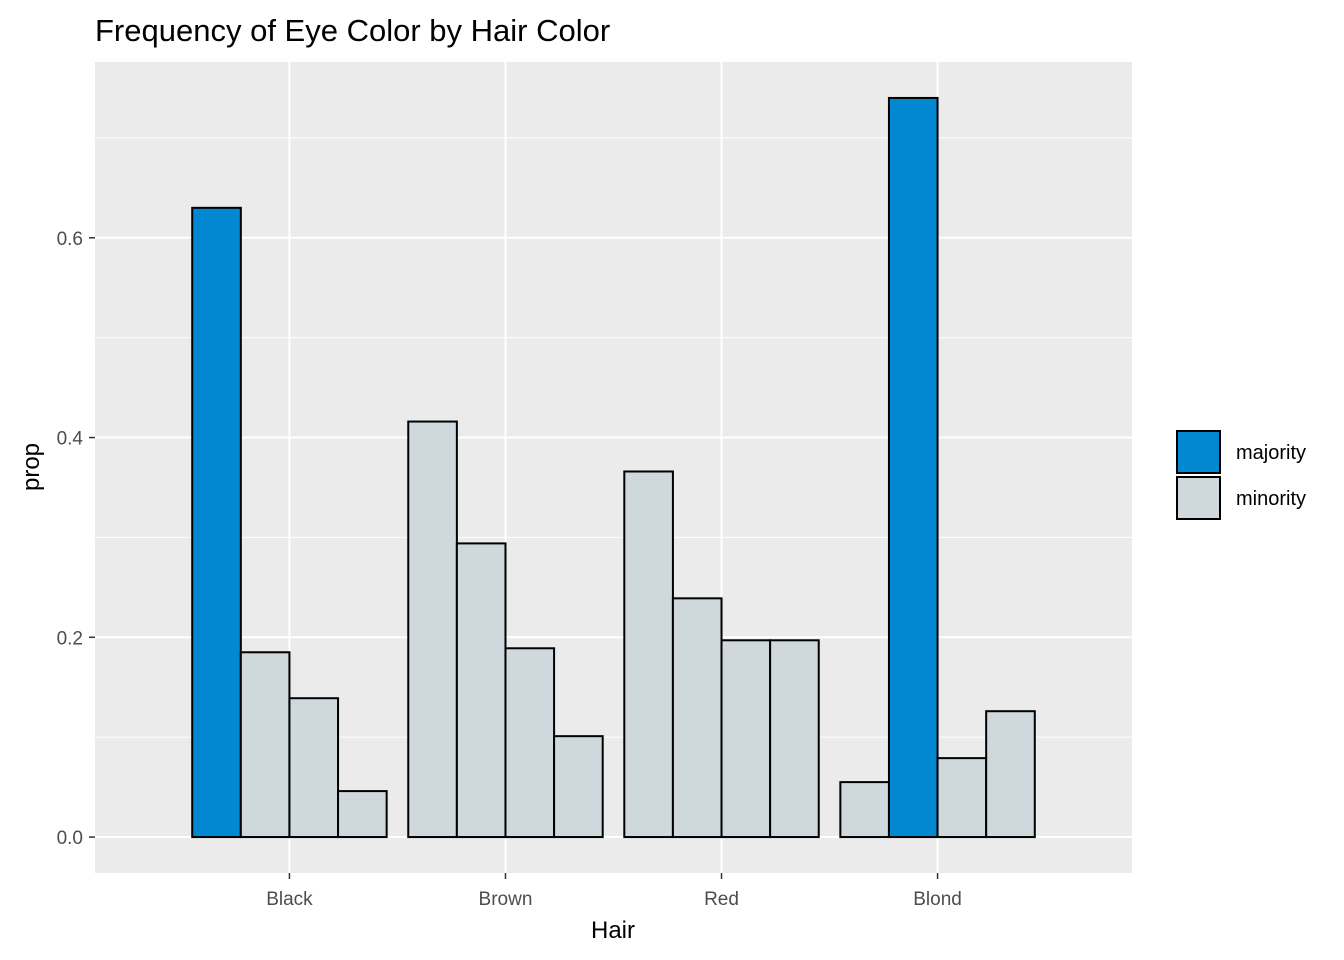 The height and width of the screenshot is (960, 1344). Describe the element at coordinates (70, 638) in the screenshot. I see `y-tick-label: 0.2` at that location.